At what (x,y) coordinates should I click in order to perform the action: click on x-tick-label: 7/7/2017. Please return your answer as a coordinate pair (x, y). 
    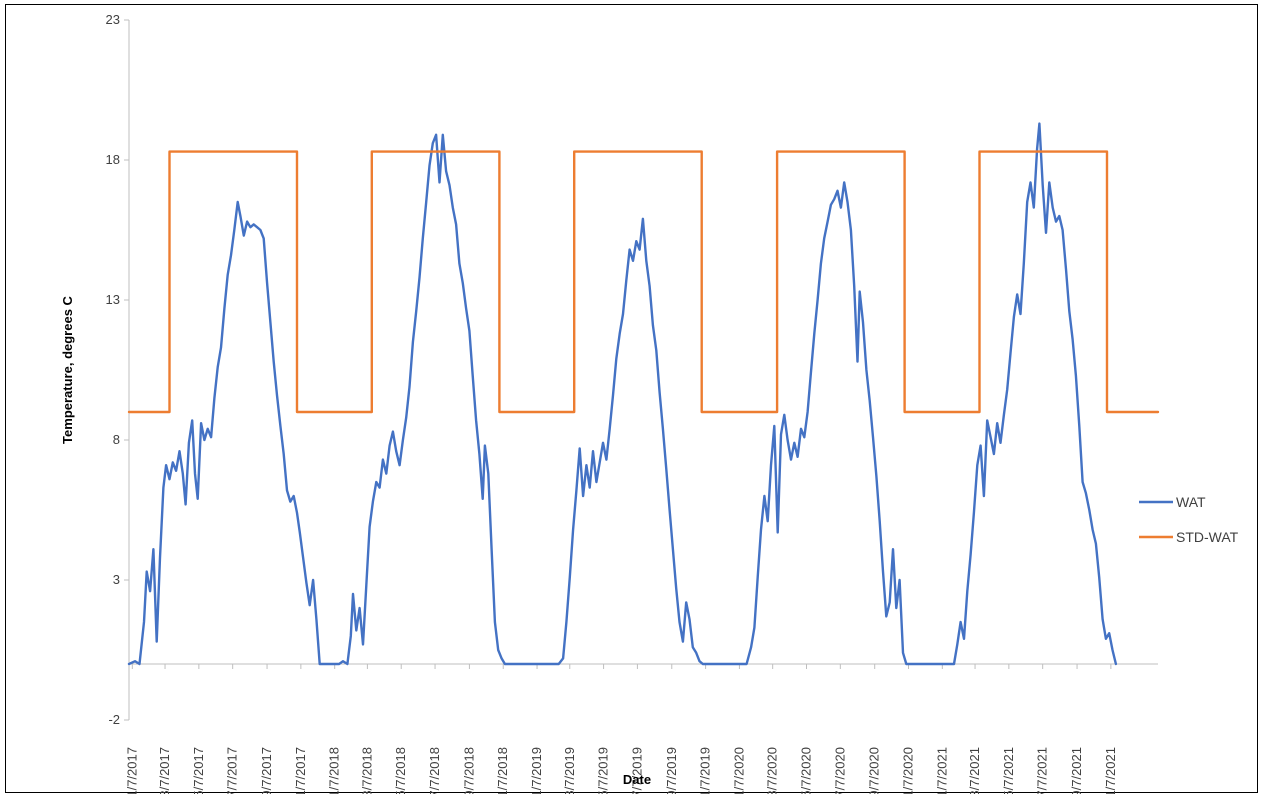
    Looking at the image, I should click on (232, 770).